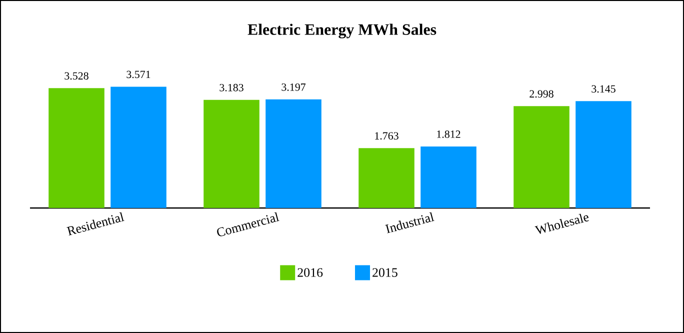 Image resolution: width=684 pixels, height=333 pixels. What do you see at coordinates (561, 224) in the screenshot?
I see `x-tick-label: Wholesale` at bounding box center [561, 224].